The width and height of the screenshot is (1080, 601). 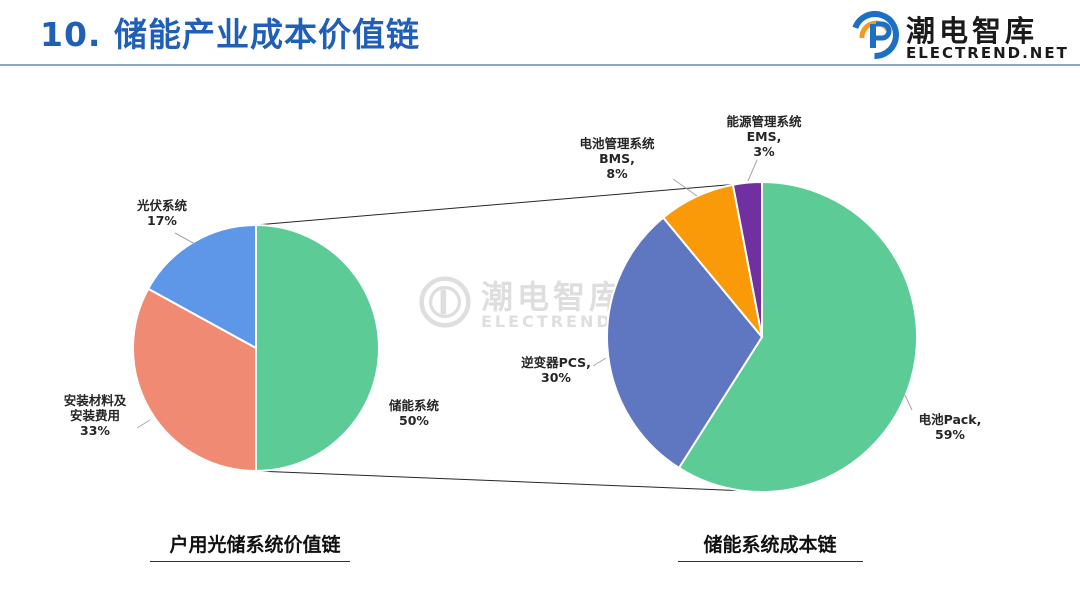 I want to click on pie-2-label-3: 电池管理系统 BMS, 8%, so click(x=617, y=158).